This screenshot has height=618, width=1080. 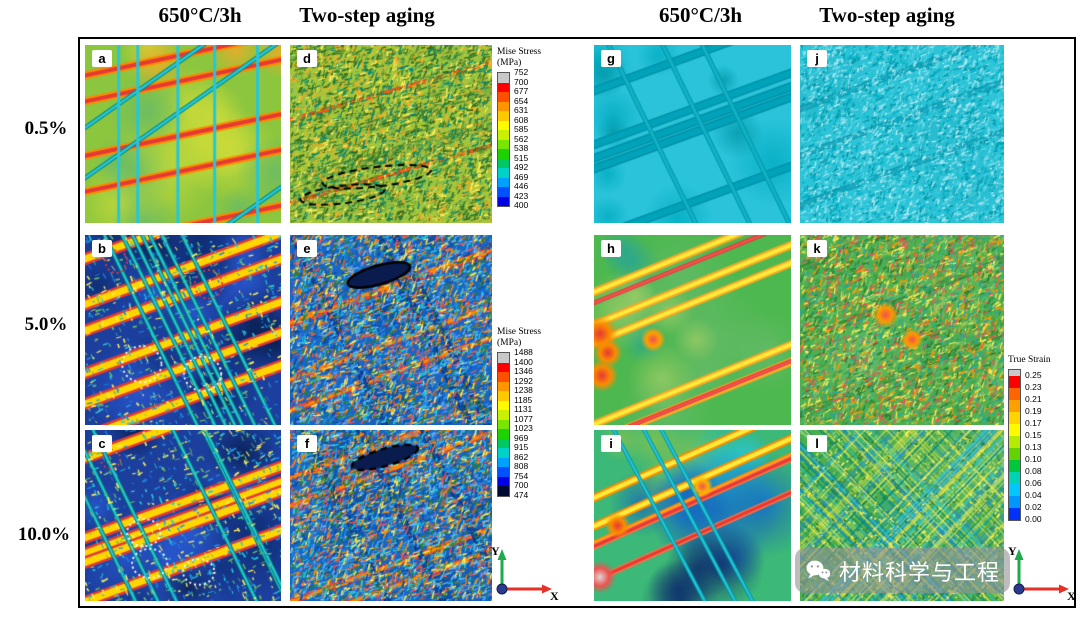 I want to click on colorbar-1-title: Mise Stress (MPa), so click(x=519, y=57).